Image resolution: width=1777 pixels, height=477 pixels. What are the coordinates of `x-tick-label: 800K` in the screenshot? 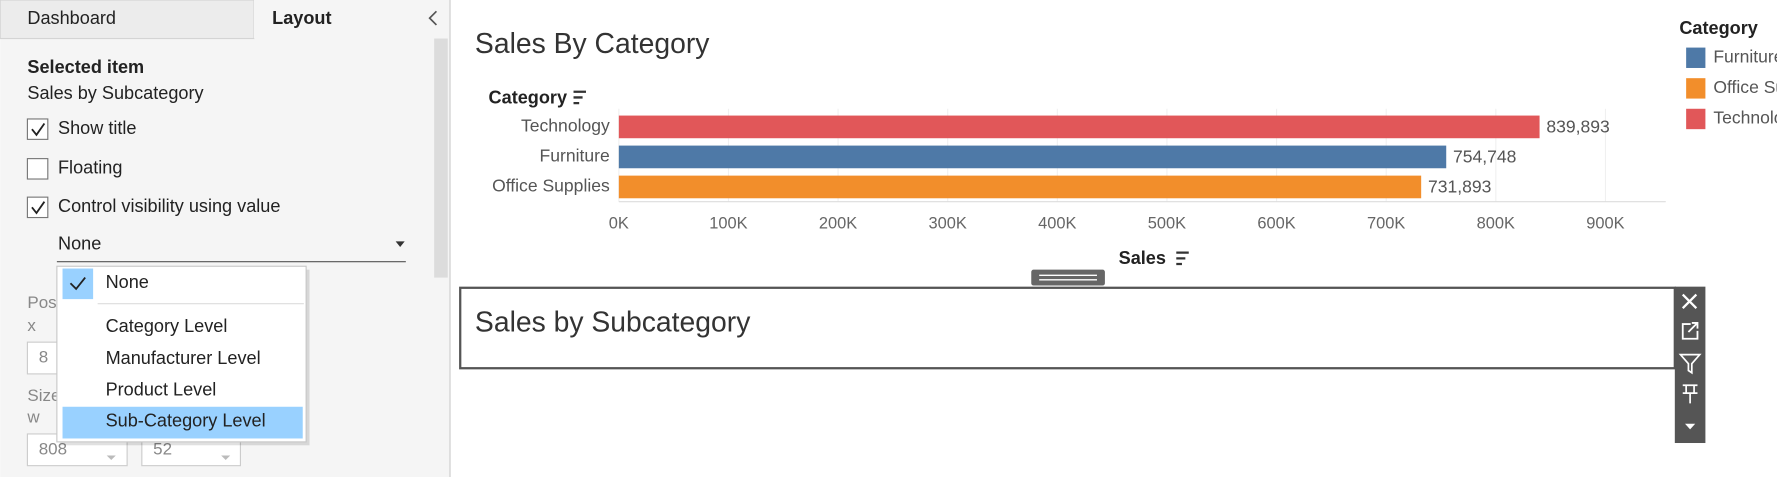 It's located at (1496, 224).